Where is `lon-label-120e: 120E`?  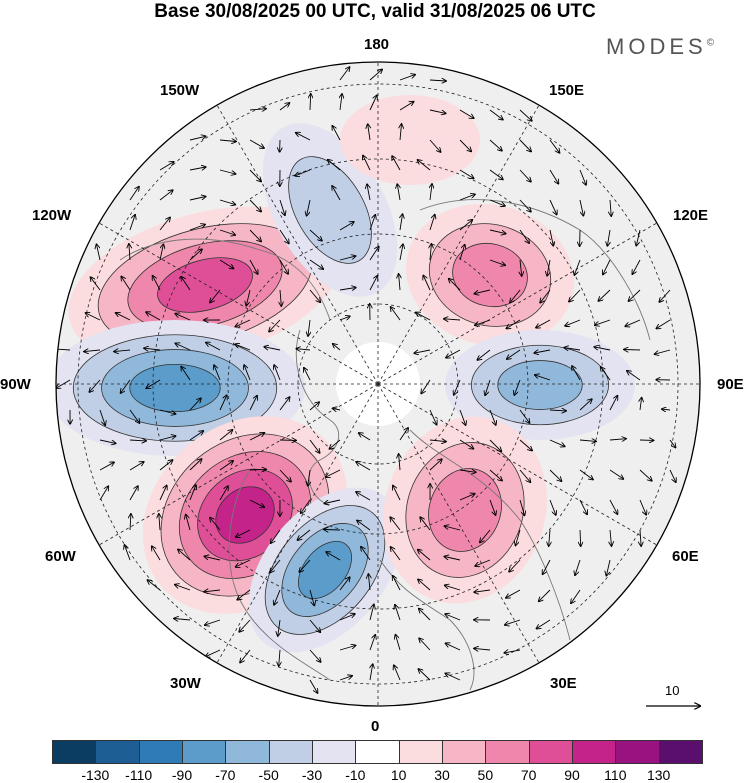
lon-label-120e: 120E is located at coordinates (691, 215).